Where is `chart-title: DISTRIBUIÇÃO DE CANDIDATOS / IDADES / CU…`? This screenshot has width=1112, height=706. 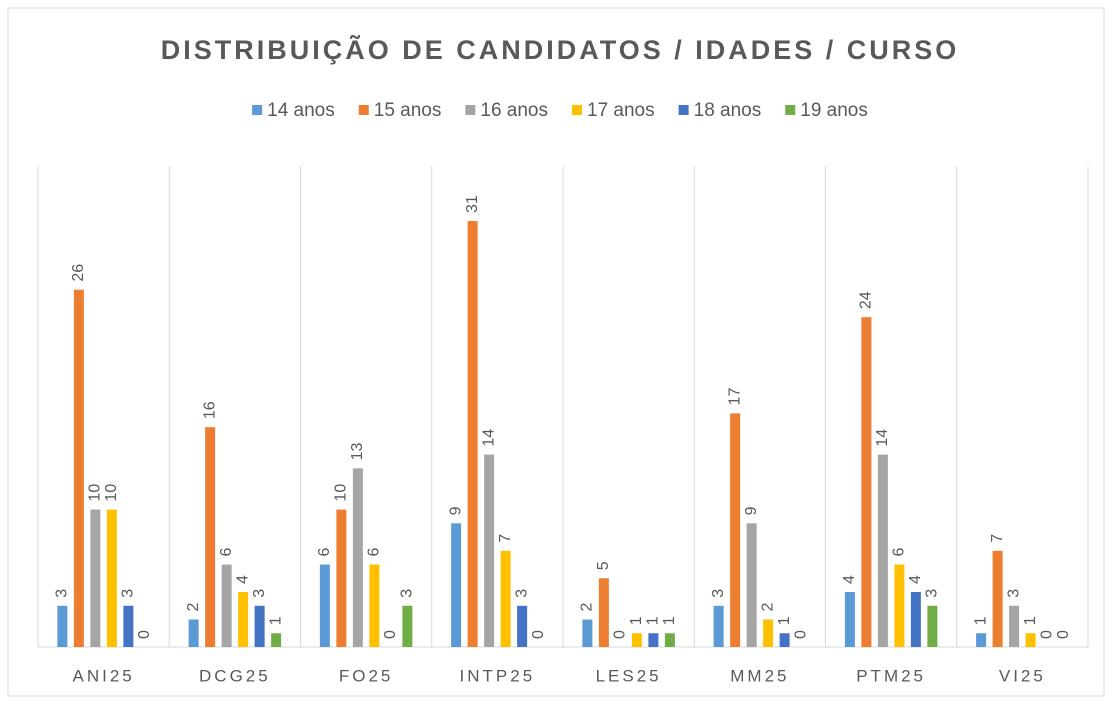
chart-title: DISTRIBUIÇÃO DE CANDIDATOS / IDADES / CU… is located at coordinates (560, 49).